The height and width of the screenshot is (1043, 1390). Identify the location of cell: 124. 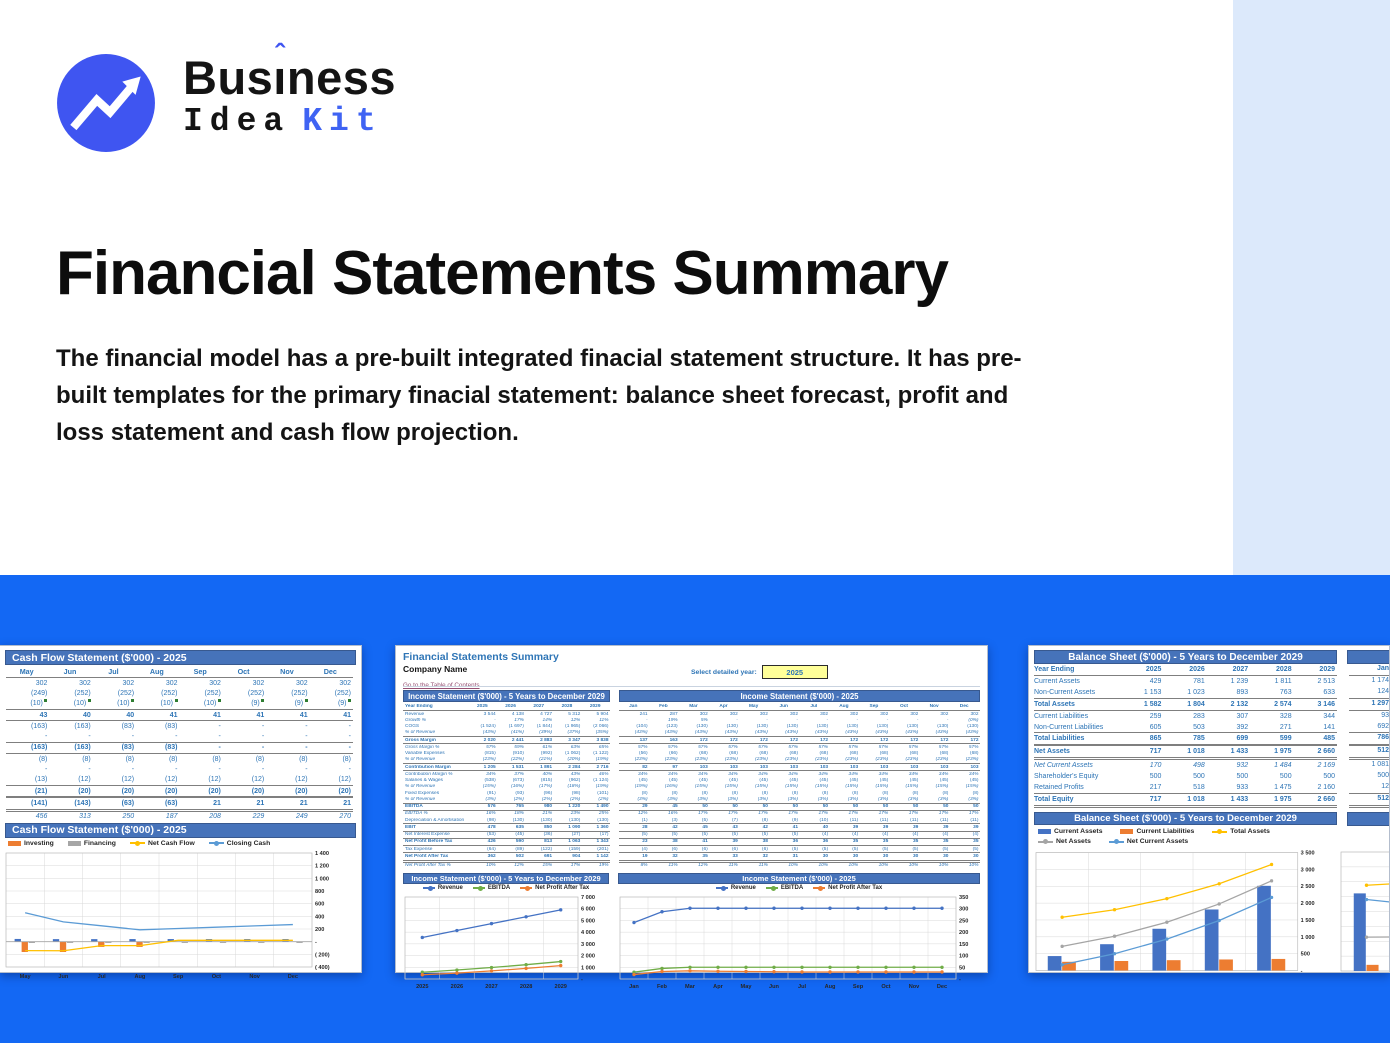
(1383, 691).